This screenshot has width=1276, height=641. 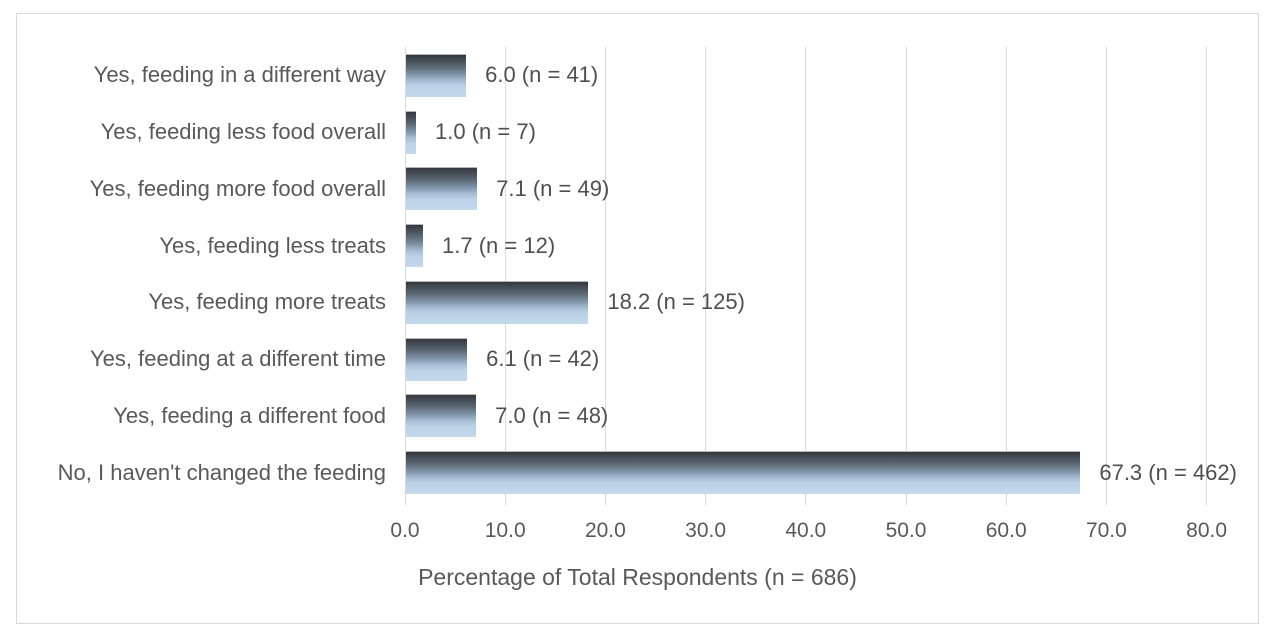 I want to click on bar-value-label: 67.3 (n = 462), so click(x=1168, y=472).